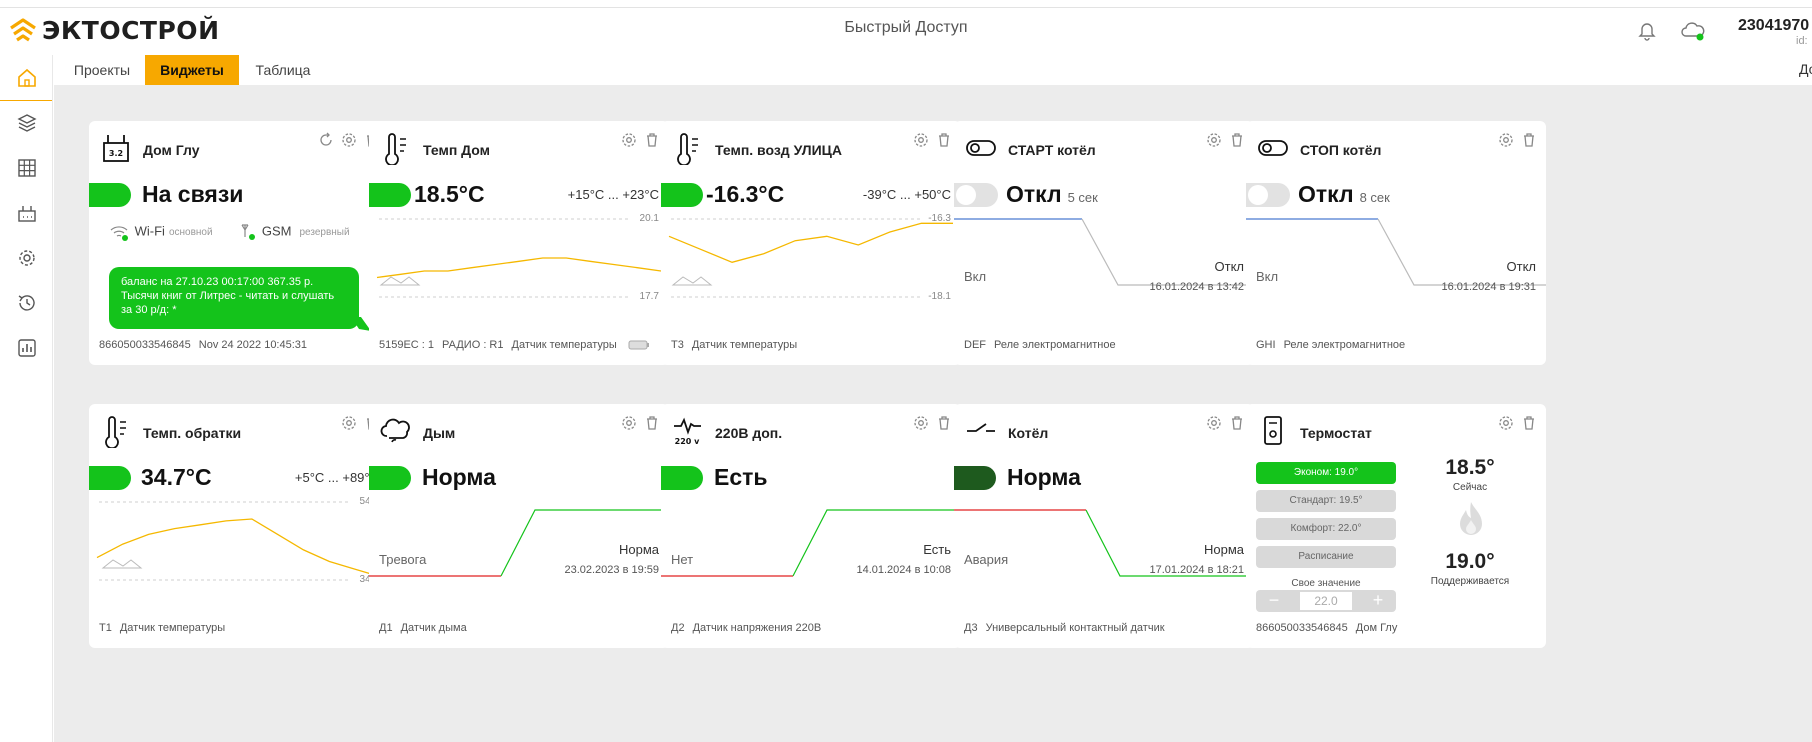 This screenshot has height=742, width=1812. What do you see at coordinates (192, 70) in the screenshot?
I see `tab-widgets: Виджеты` at bounding box center [192, 70].